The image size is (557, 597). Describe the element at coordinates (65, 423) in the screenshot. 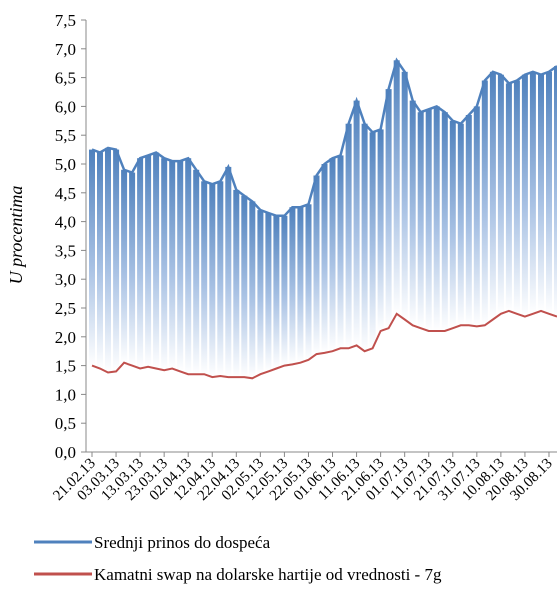

I see `y-tick-label: 0,5` at that location.